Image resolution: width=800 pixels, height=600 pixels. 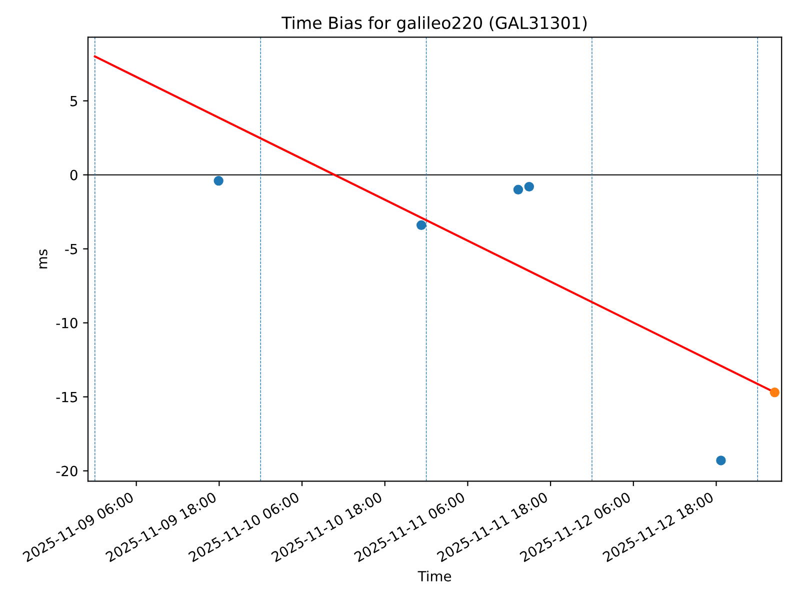 I want to click on y-tick-label: -20, so click(x=67, y=471).